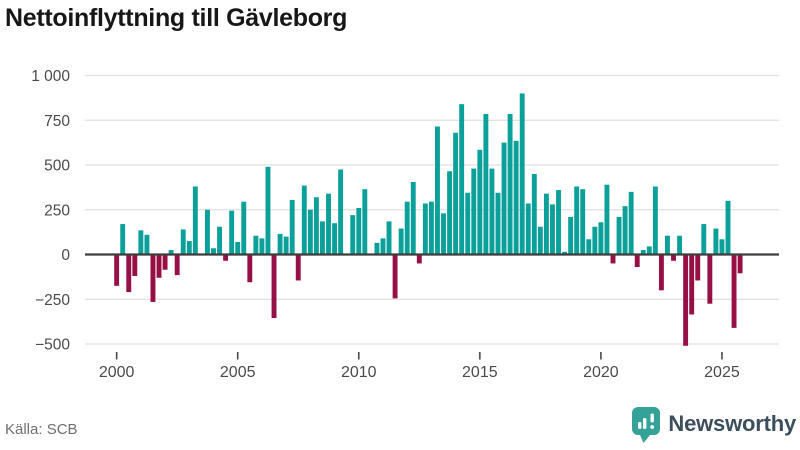 The height and width of the screenshot is (450, 800). Describe the element at coordinates (401, 241) in the screenshot. I see `bar-2011Q4` at that location.